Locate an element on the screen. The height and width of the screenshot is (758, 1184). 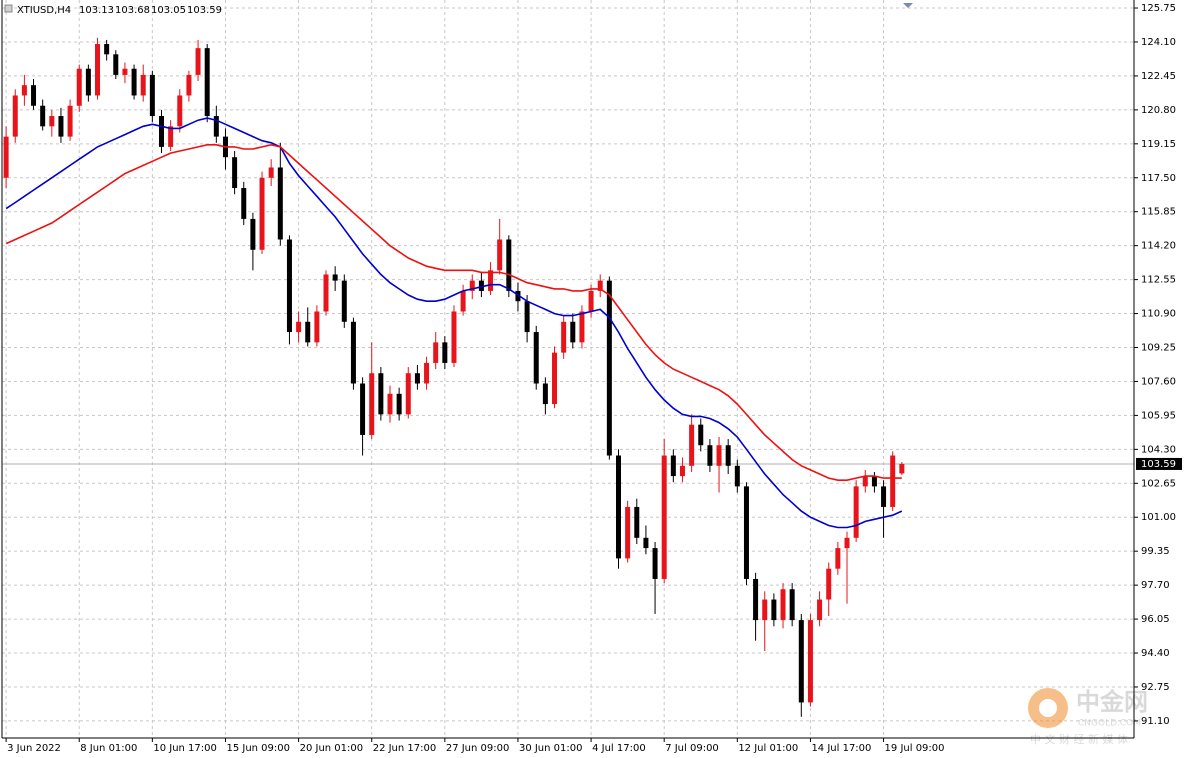
y-tick-label: 112.55 is located at coordinates (1158, 280).